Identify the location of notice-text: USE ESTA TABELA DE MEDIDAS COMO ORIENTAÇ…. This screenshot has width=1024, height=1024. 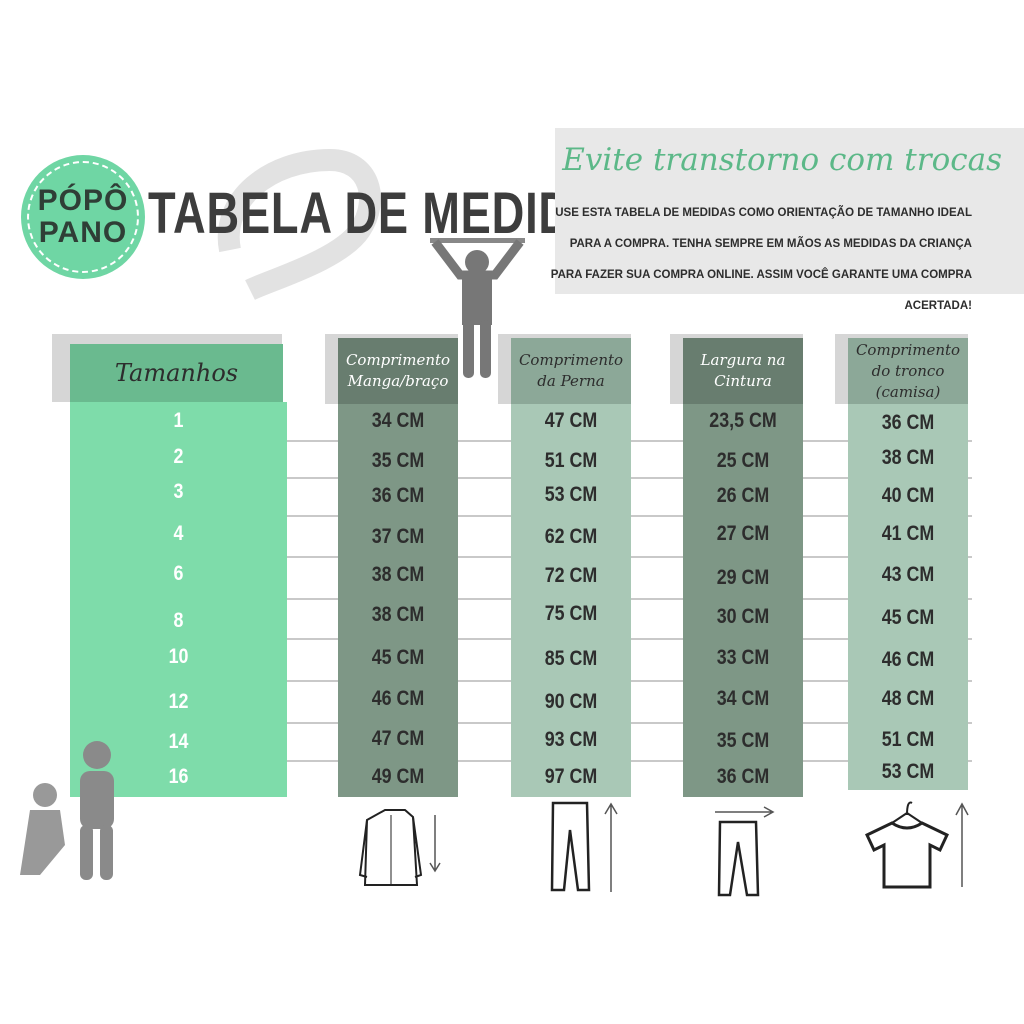
(761, 259).